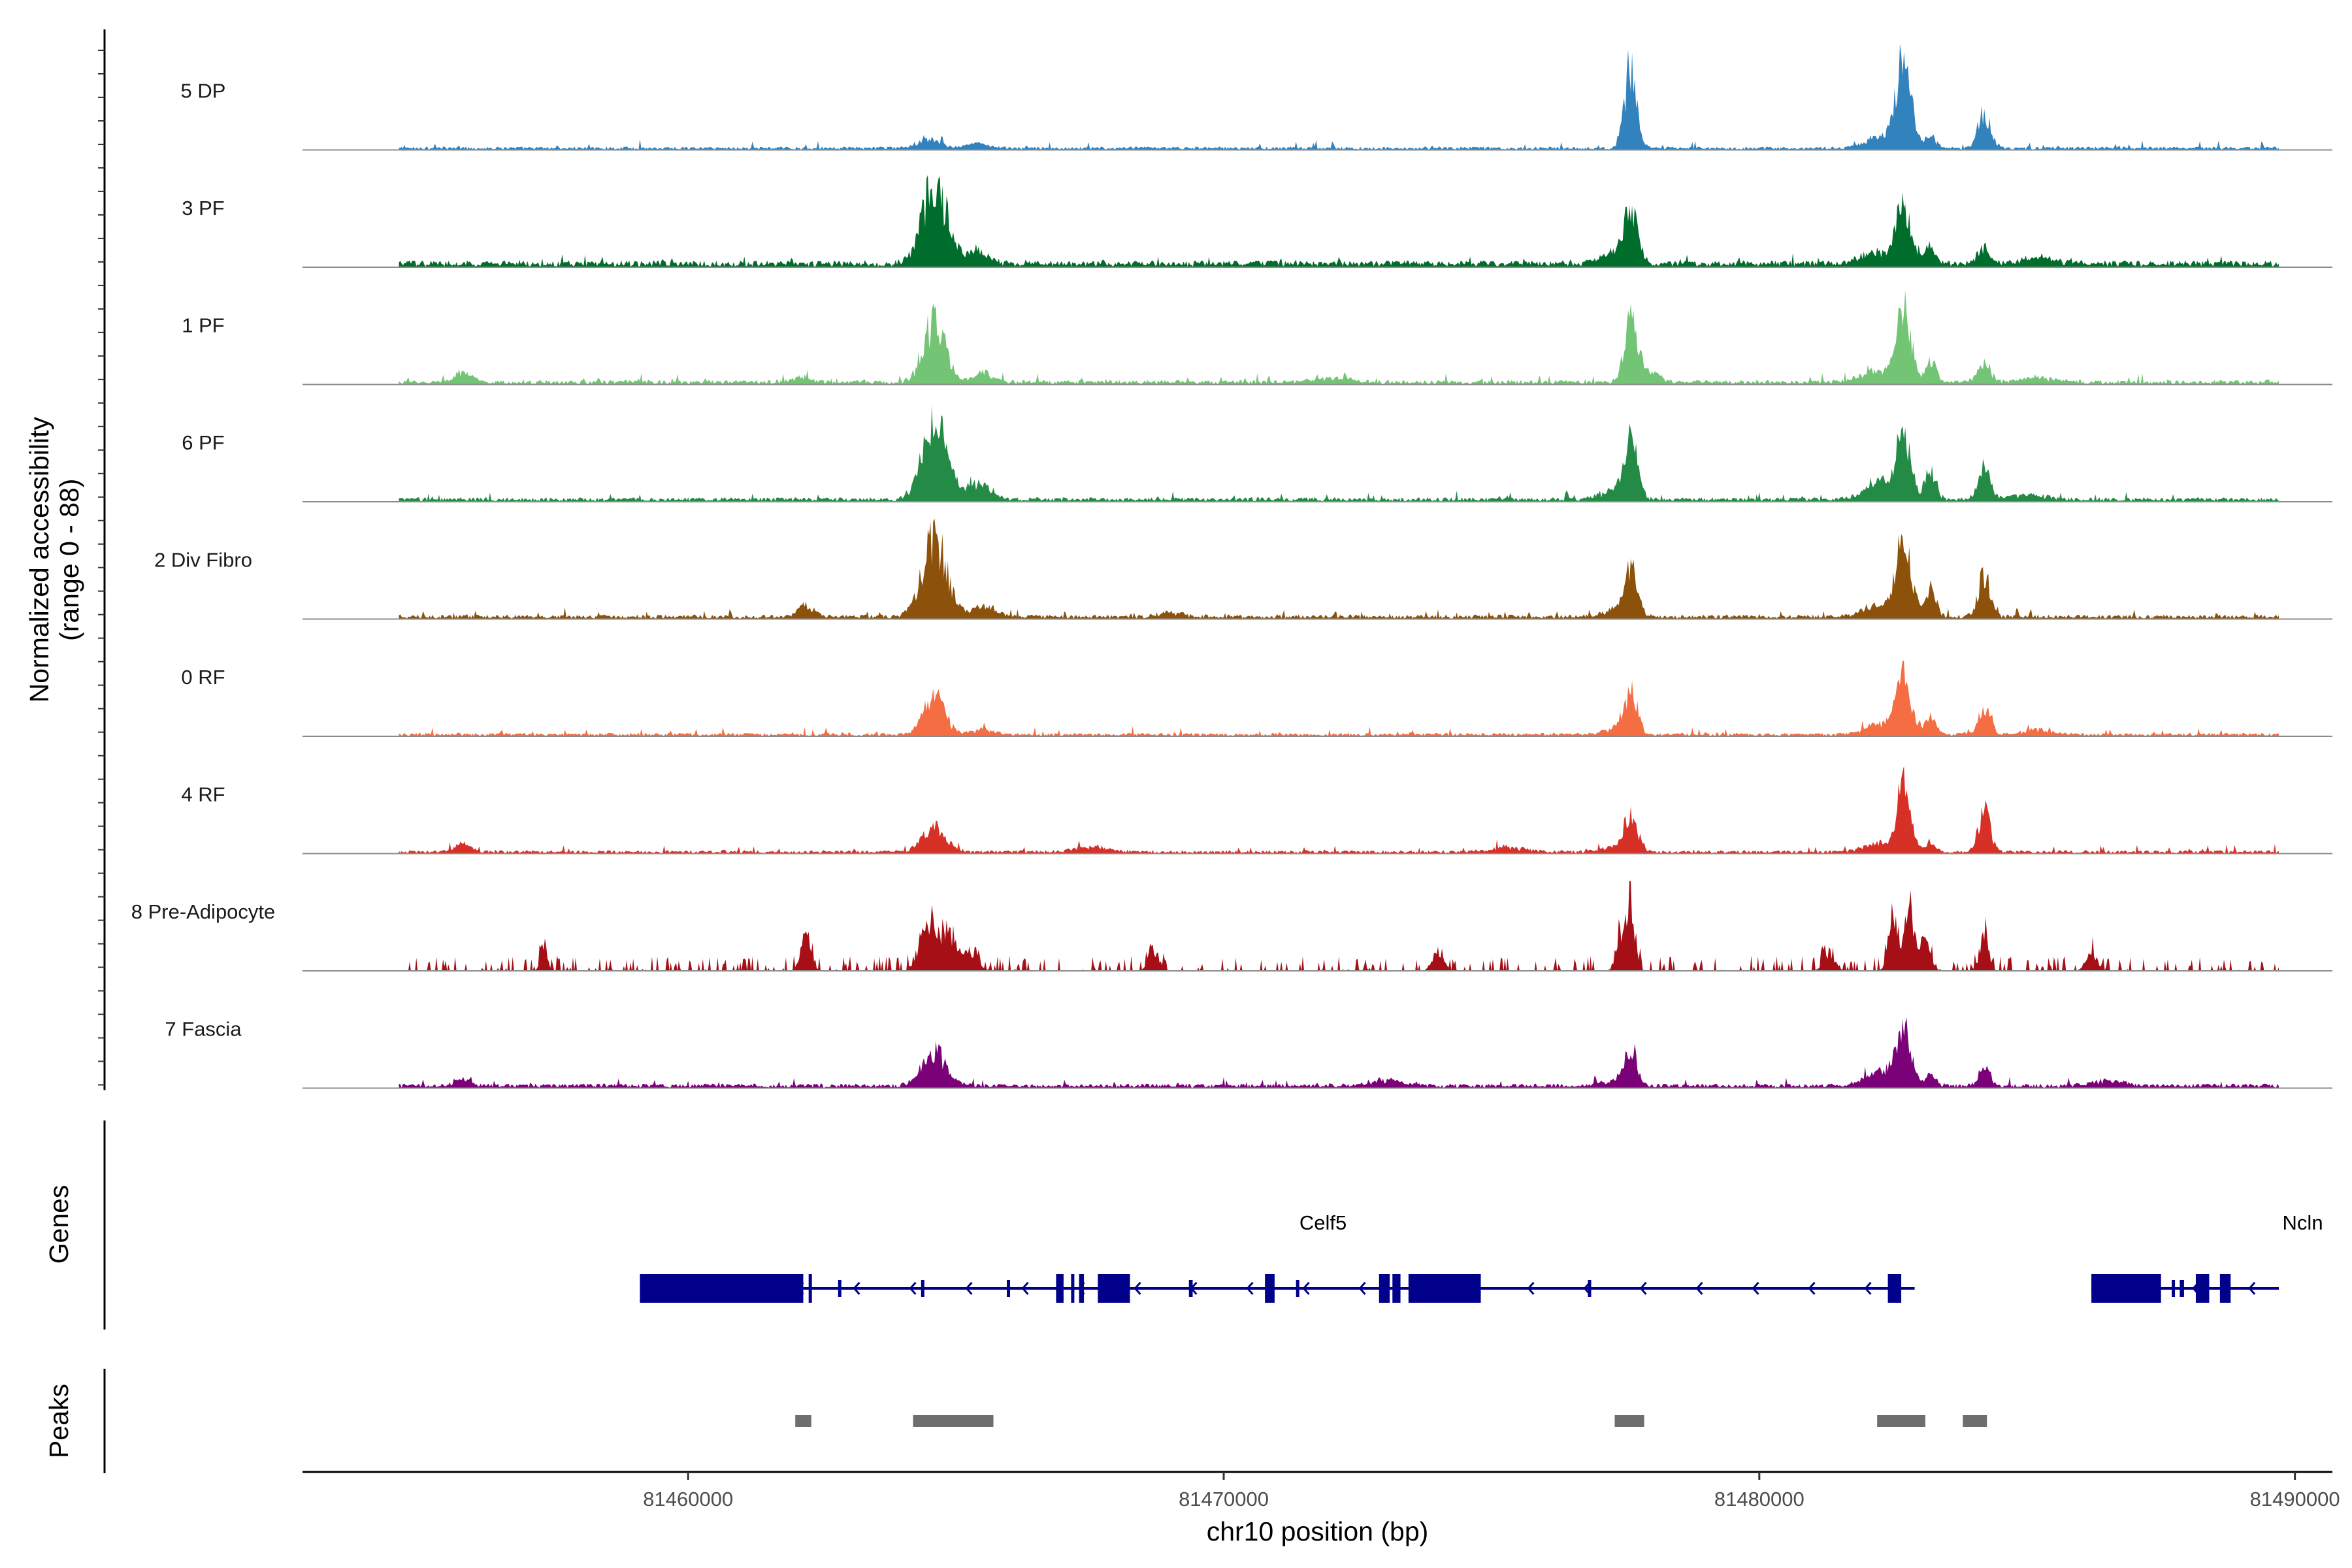  I want to click on x-tick-label: 81470000, so click(1224, 1499).